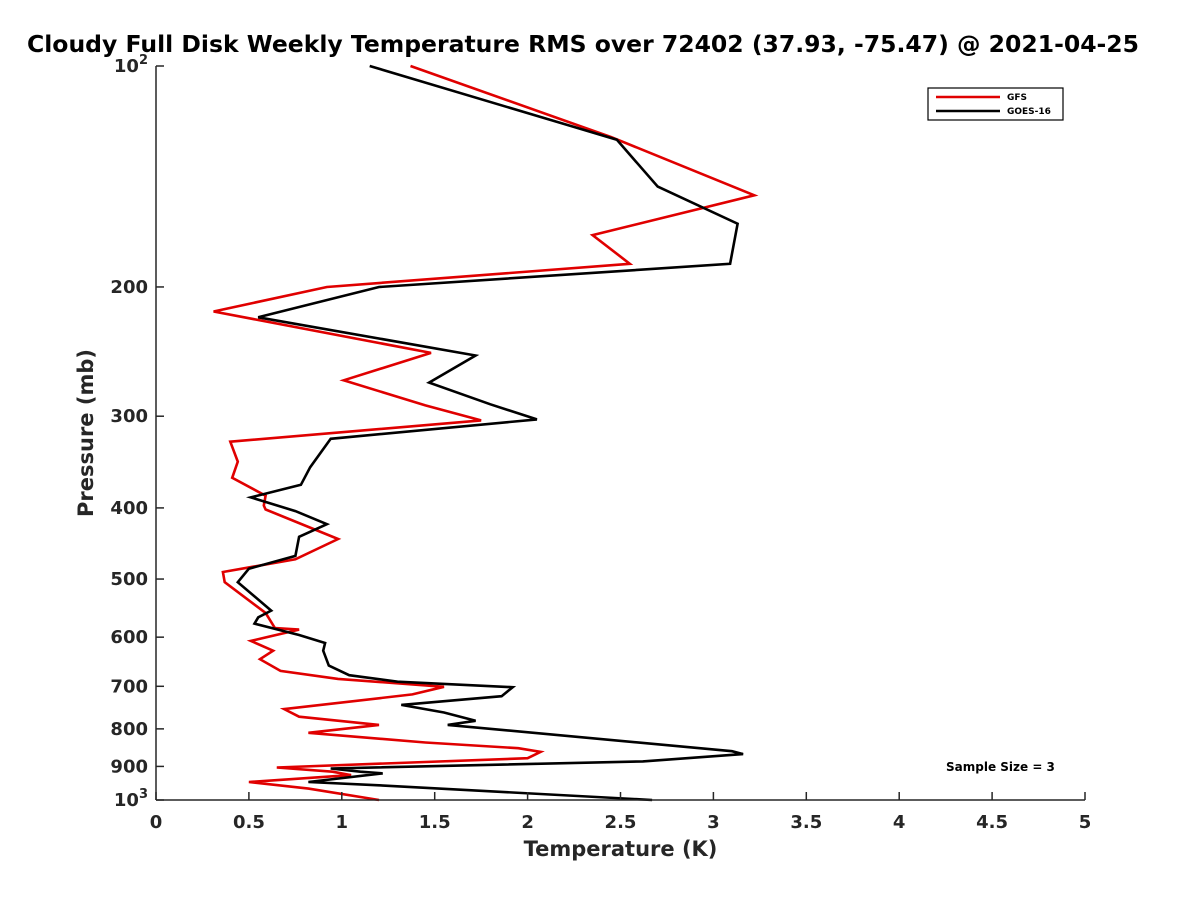 The width and height of the screenshot is (1200, 900). What do you see at coordinates (1017, 98) in the screenshot?
I see `legend-label-gfs: GFS` at bounding box center [1017, 98].